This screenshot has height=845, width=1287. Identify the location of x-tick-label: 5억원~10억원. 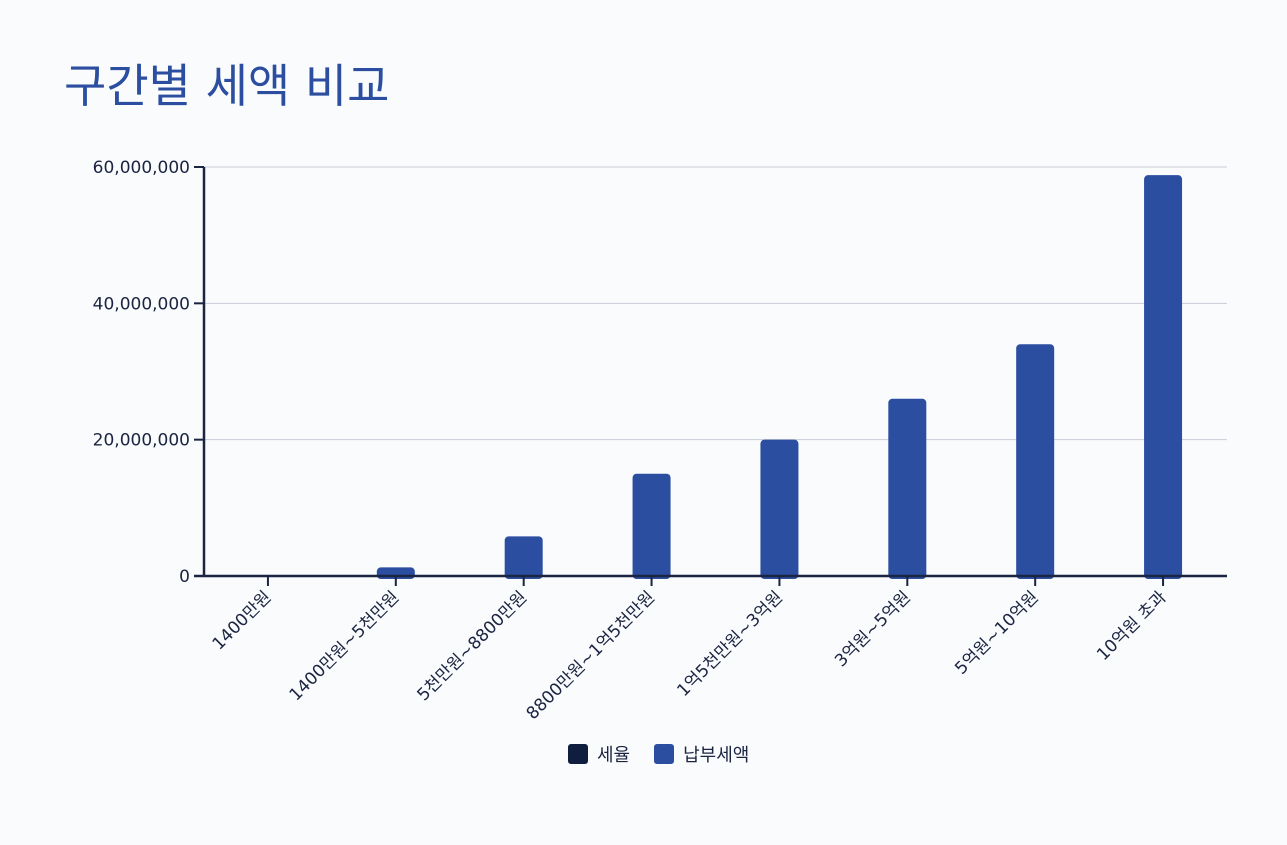
(996, 632).